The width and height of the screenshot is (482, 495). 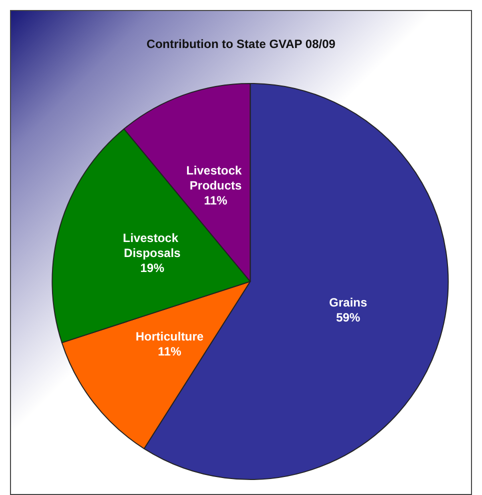 I want to click on slice-label: Livestock Disposals, so click(x=152, y=245).